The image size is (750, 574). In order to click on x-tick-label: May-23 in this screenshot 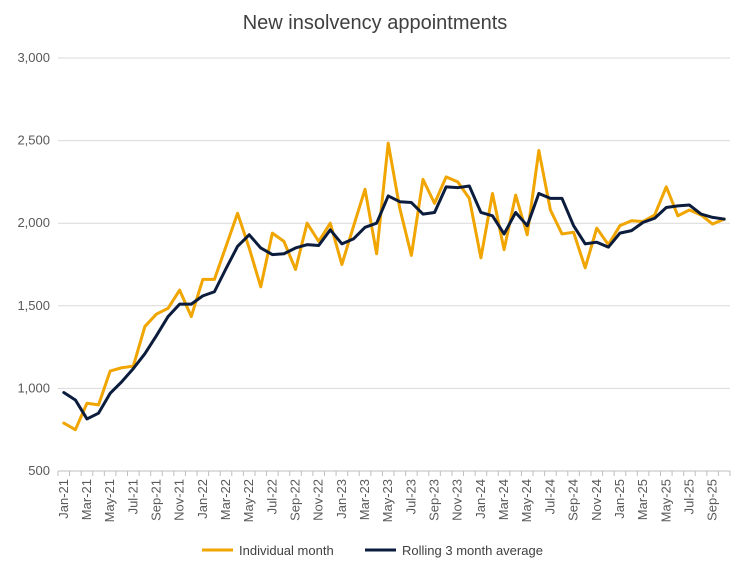, I will do `click(387, 500)`.